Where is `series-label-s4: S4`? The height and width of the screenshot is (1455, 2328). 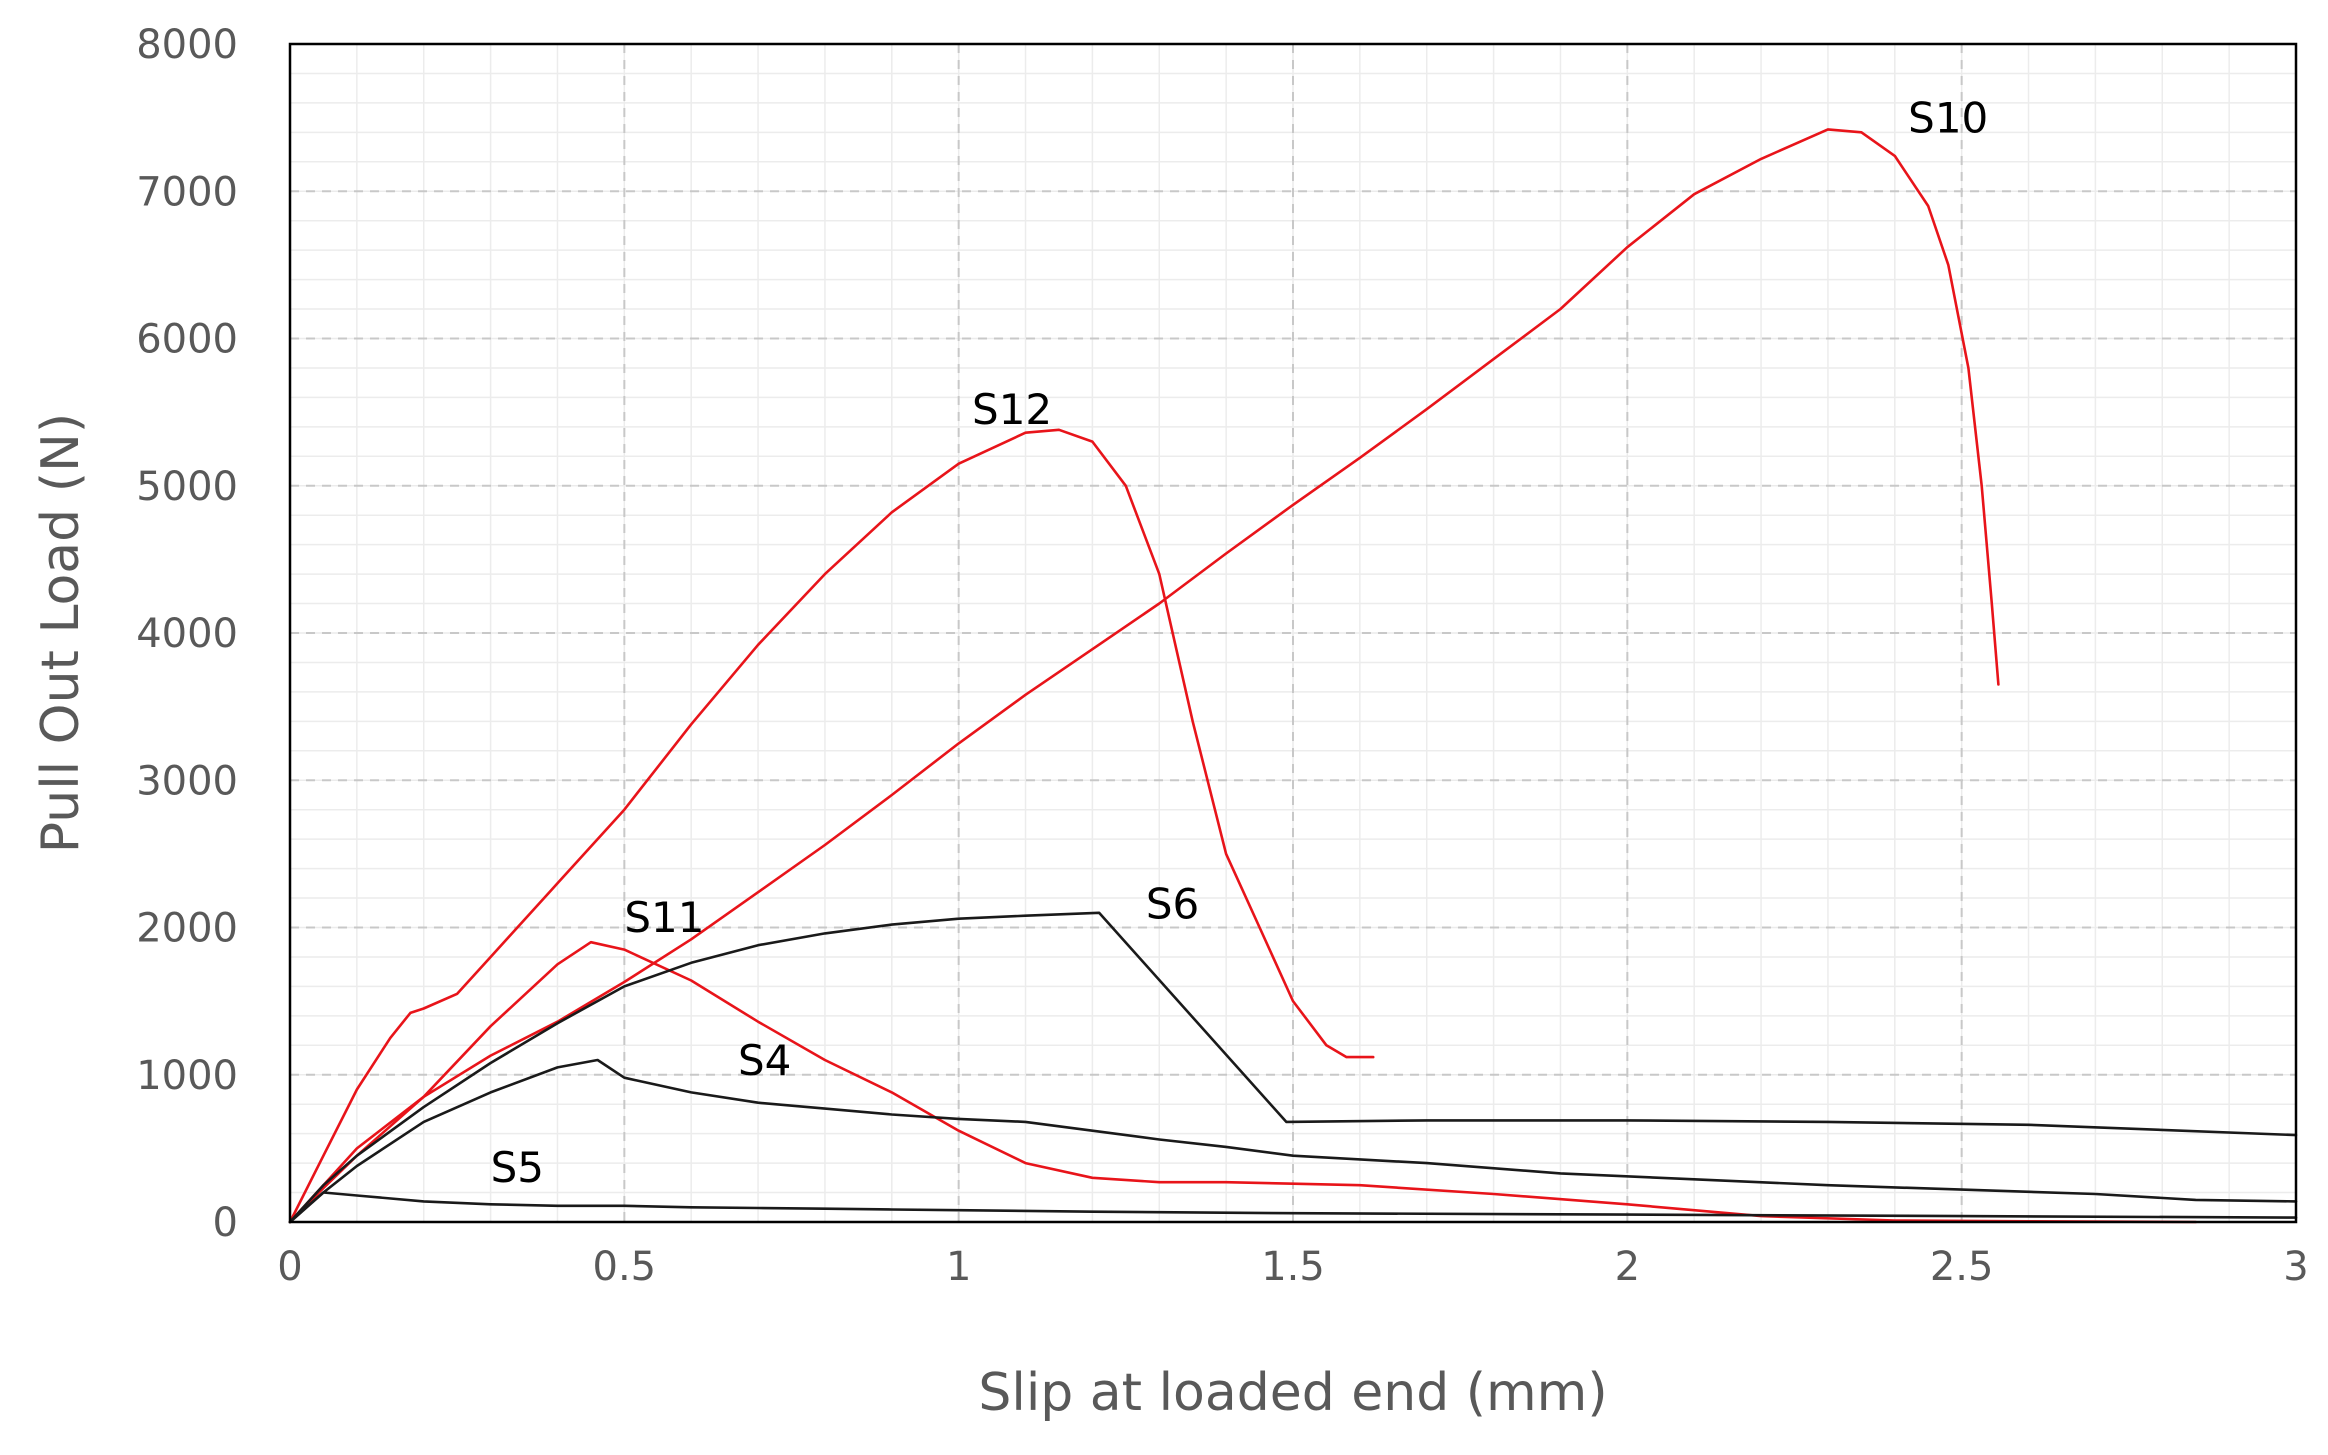 series-label-s4: S4 is located at coordinates (764, 1060).